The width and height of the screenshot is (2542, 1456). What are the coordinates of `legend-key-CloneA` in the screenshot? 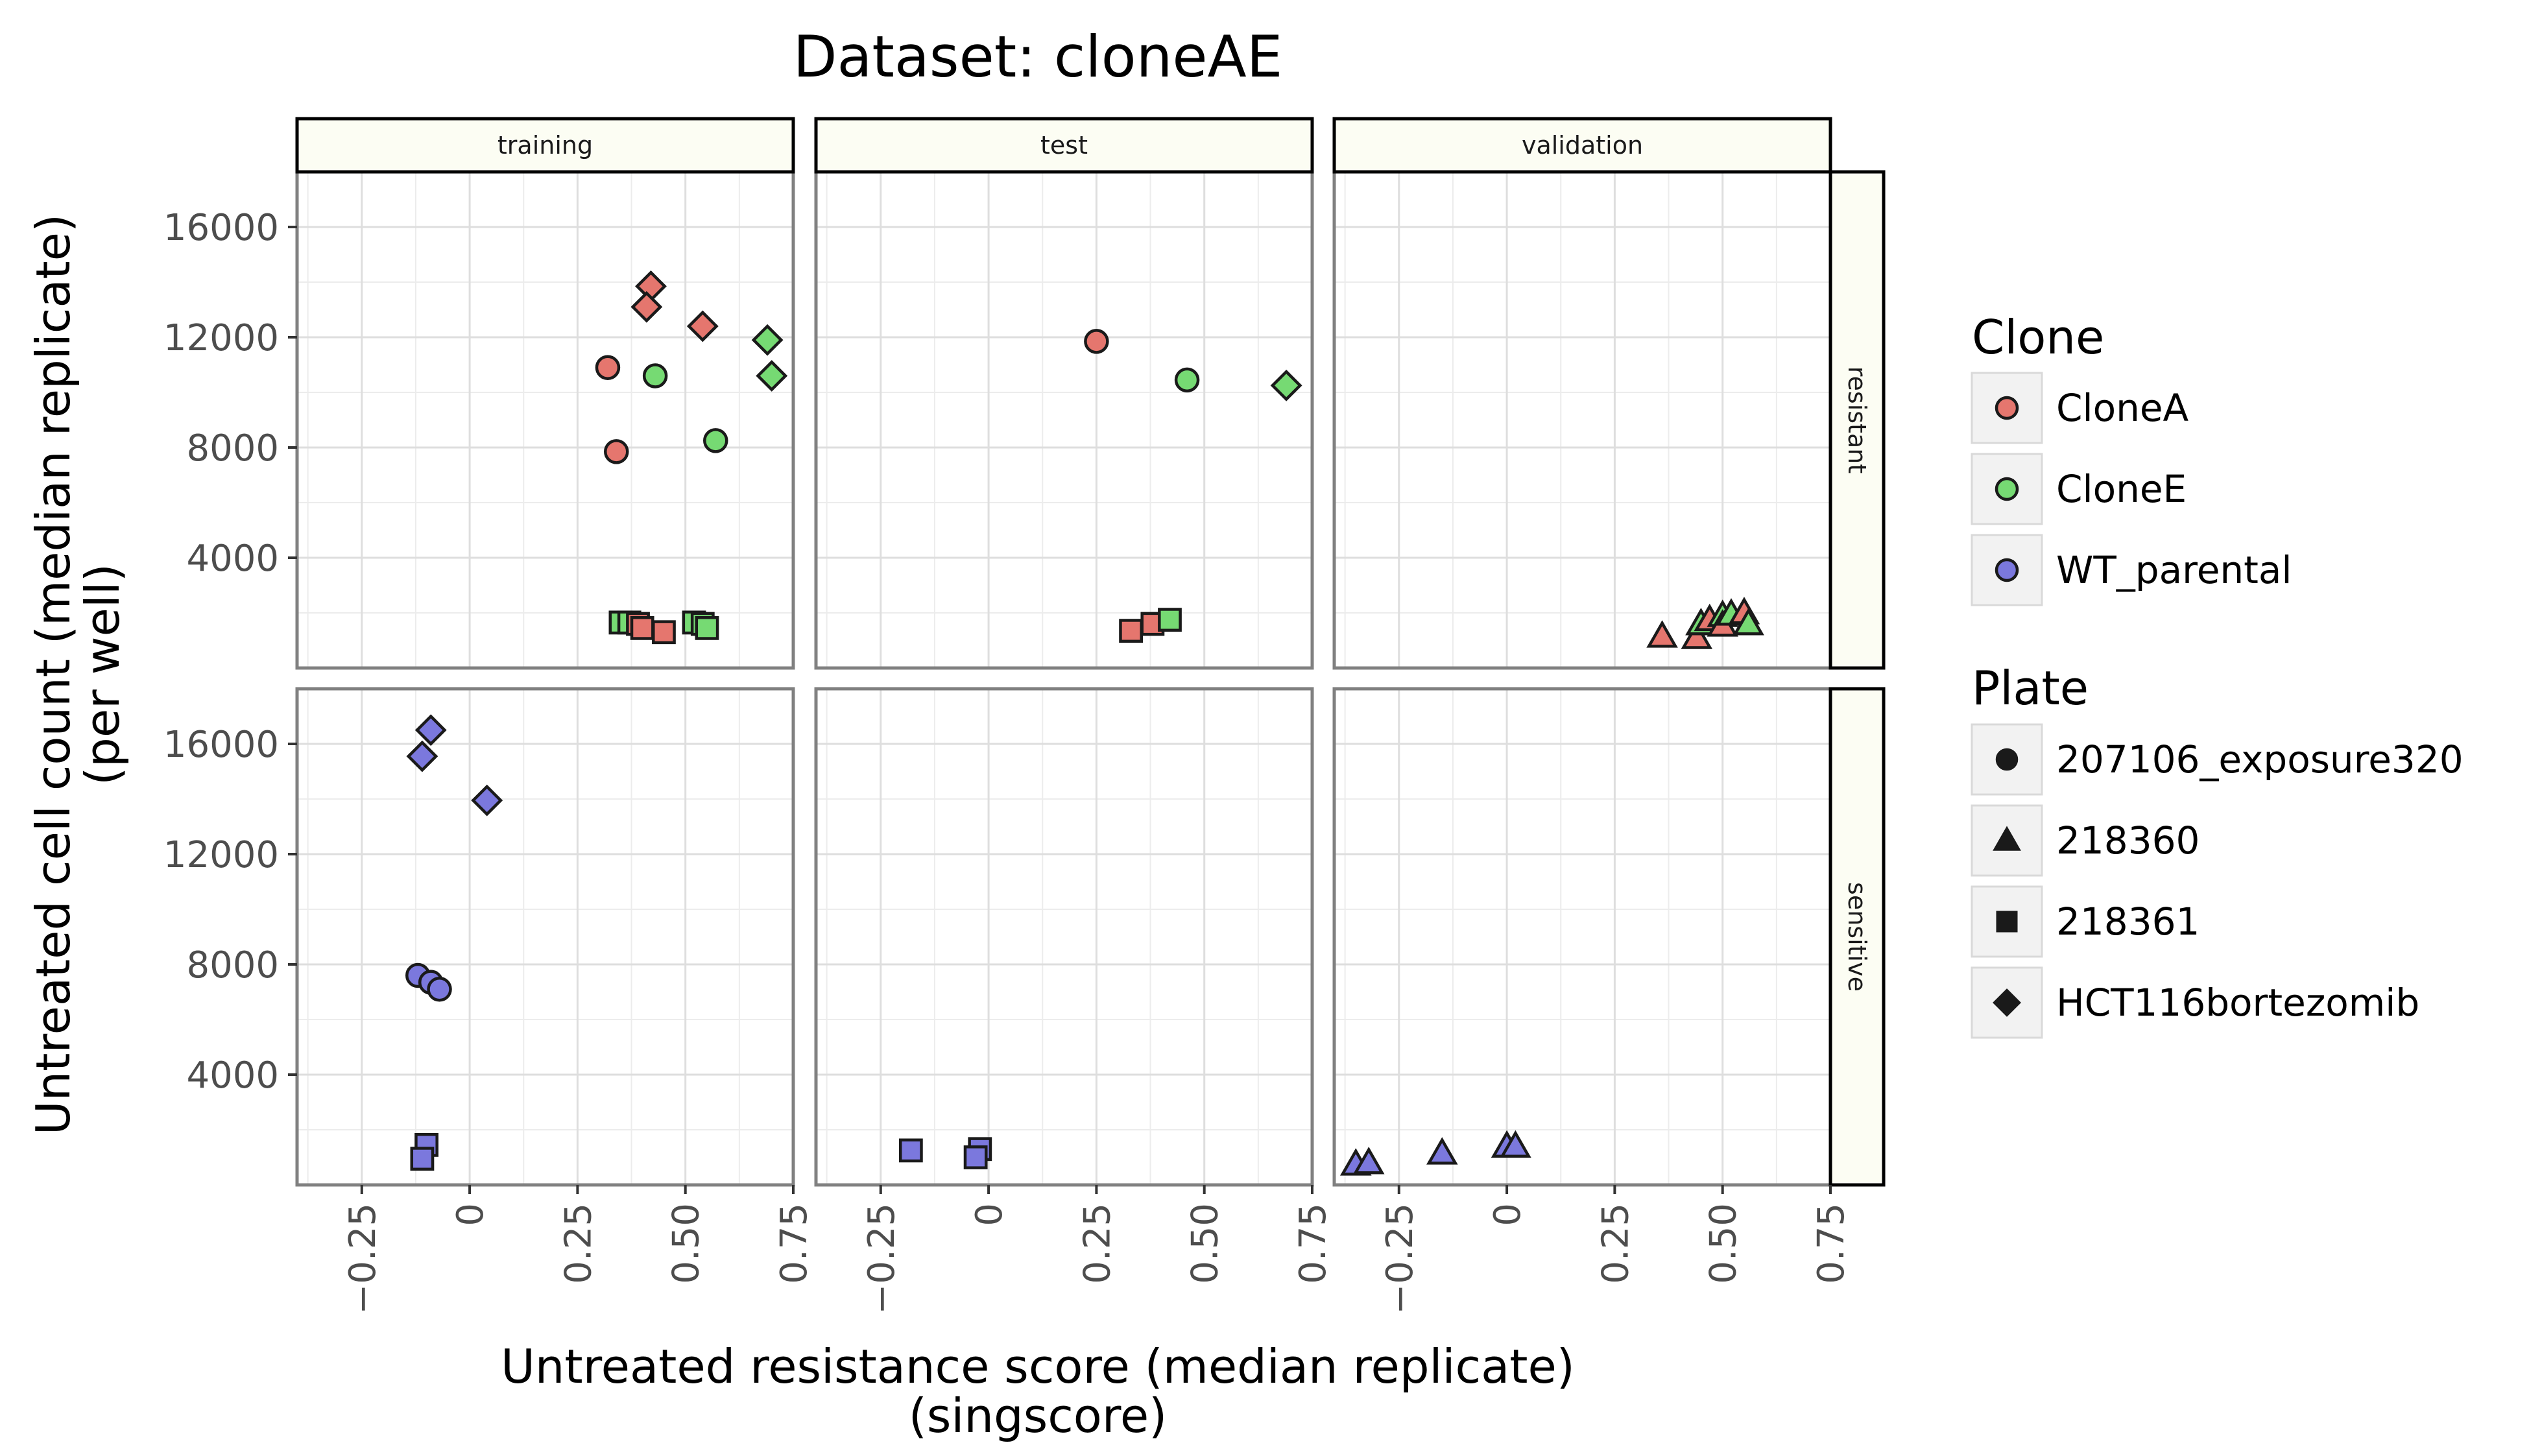 It's located at (2007, 408).